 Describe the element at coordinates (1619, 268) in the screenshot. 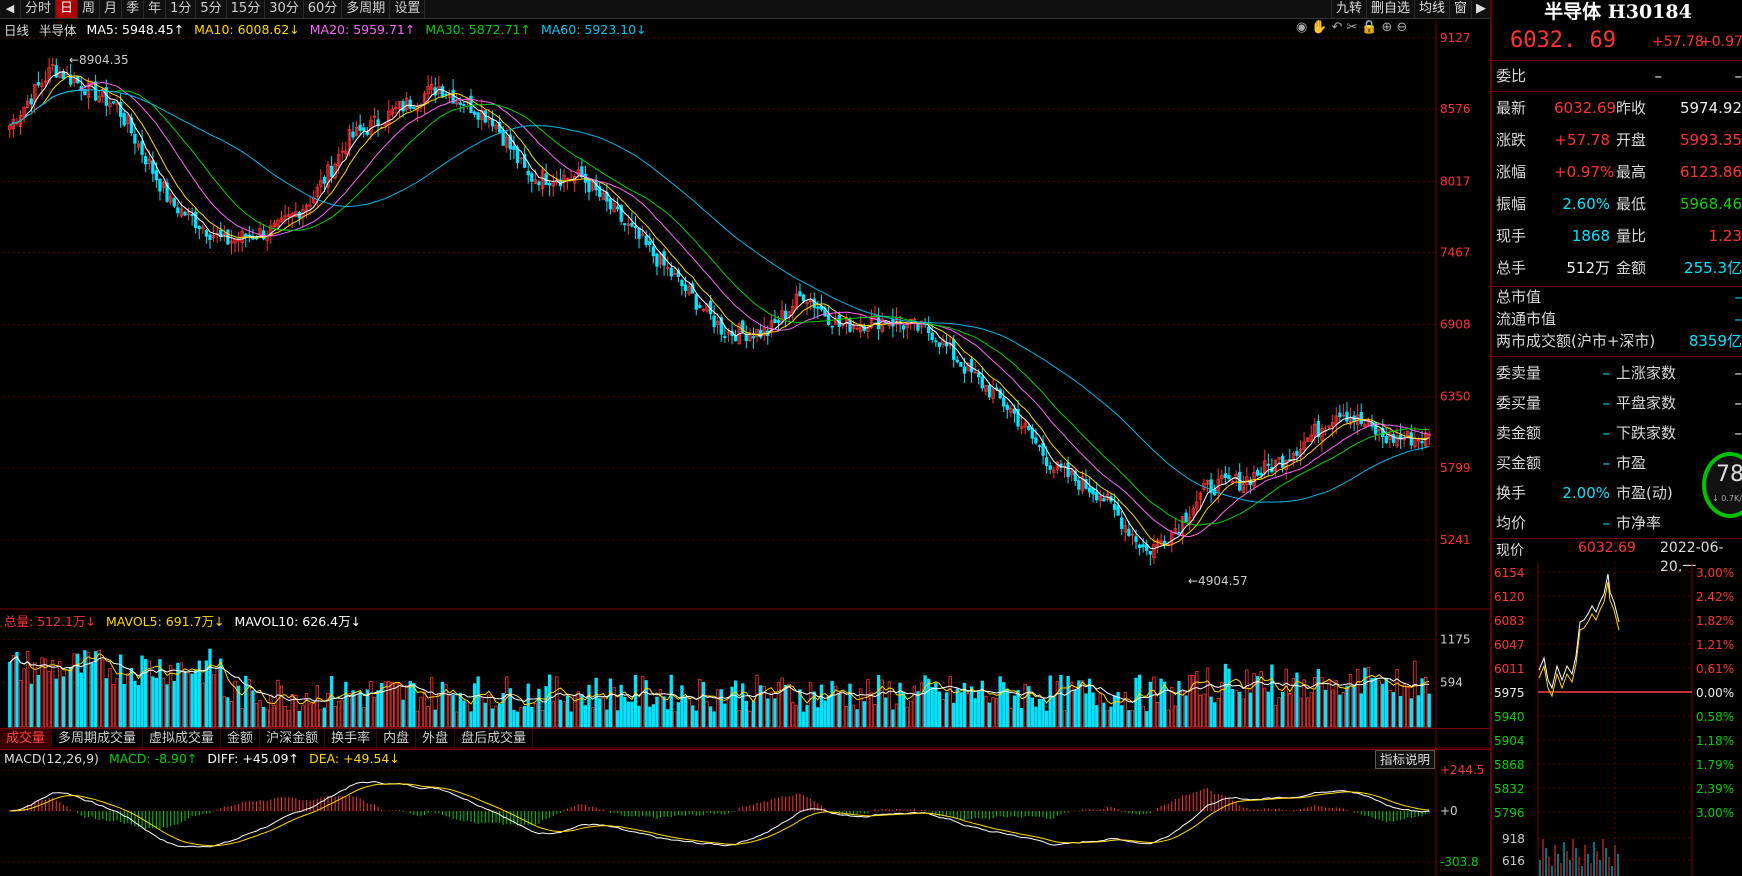

I see `quote-row: 总手 512万 金额 255.3亿` at that location.